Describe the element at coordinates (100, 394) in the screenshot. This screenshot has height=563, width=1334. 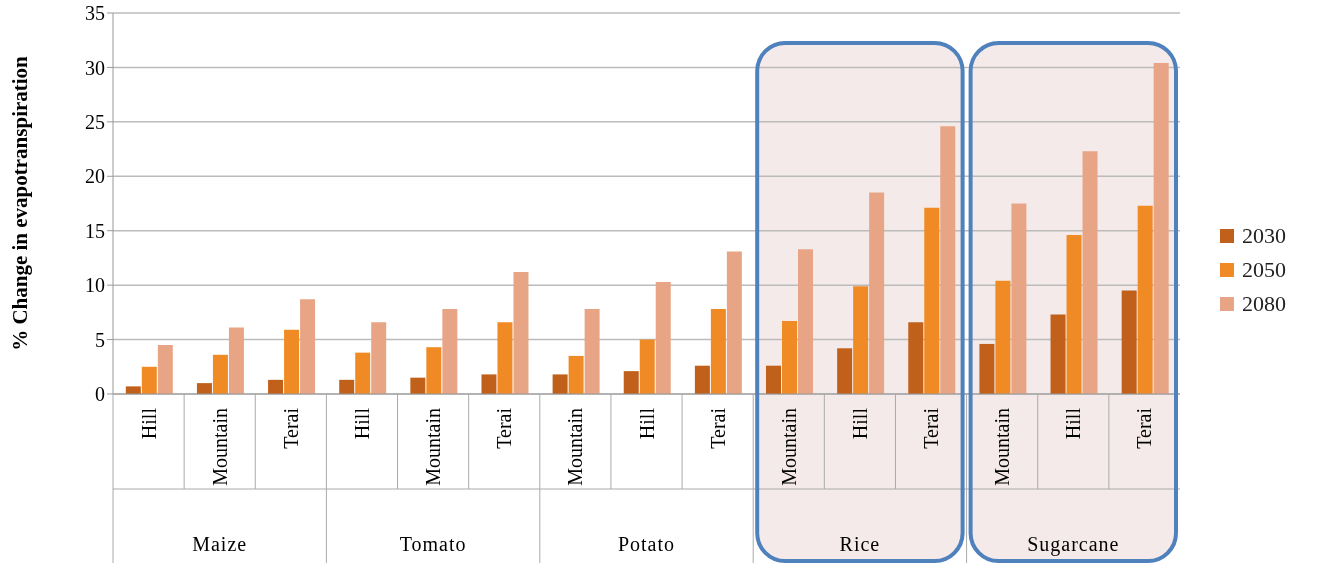
I see `y-tick-label: 0` at that location.